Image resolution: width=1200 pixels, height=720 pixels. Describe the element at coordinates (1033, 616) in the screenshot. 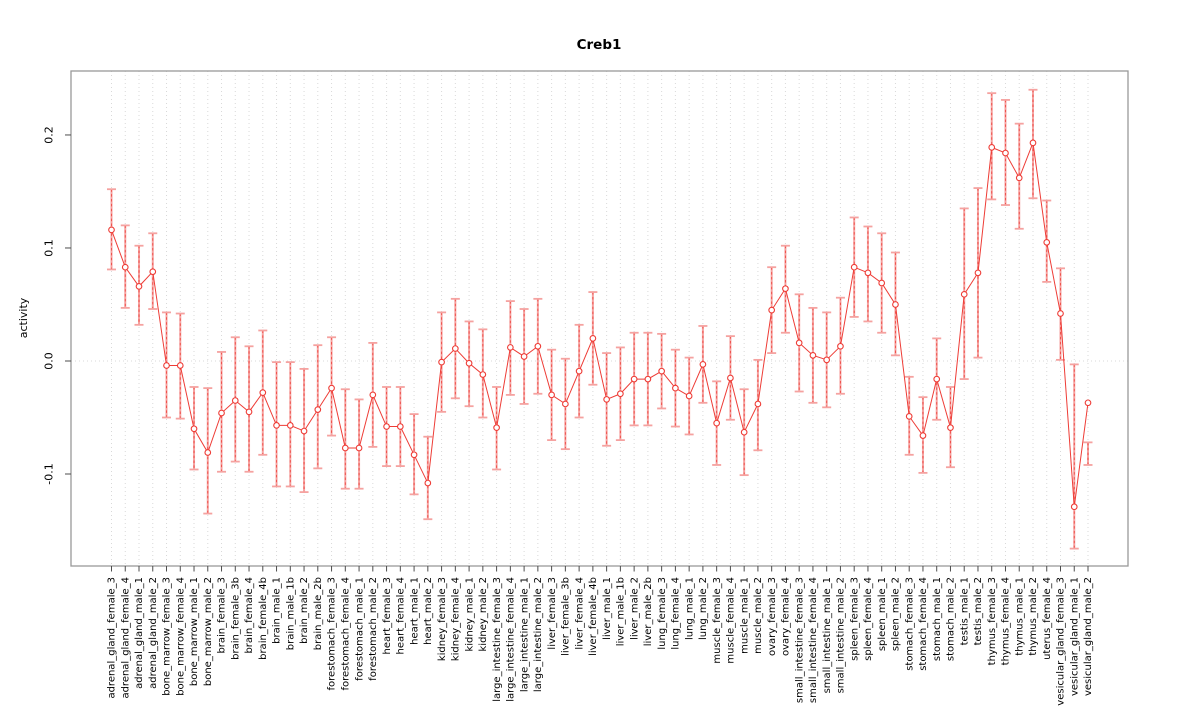

I see `x-tick-label: thymus_male_2` at that location.